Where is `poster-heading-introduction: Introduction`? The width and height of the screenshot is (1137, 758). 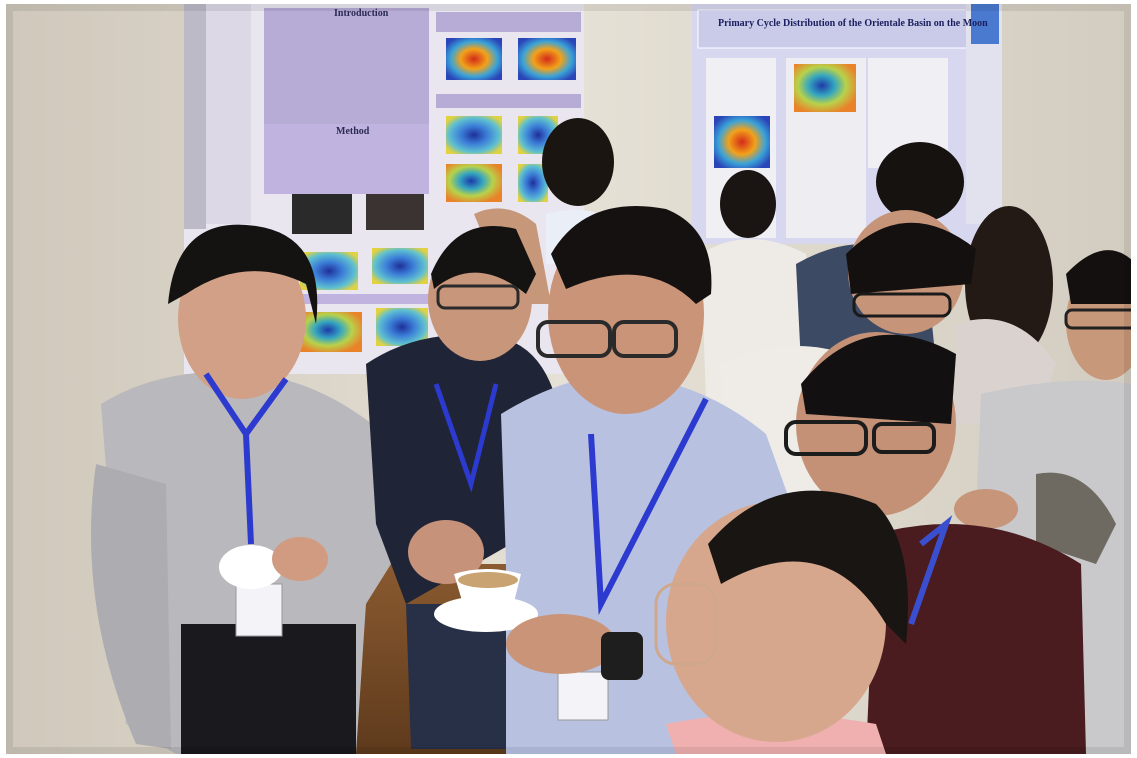
poster-heading-introduction: Introduction is located at coordinates (361, 13).